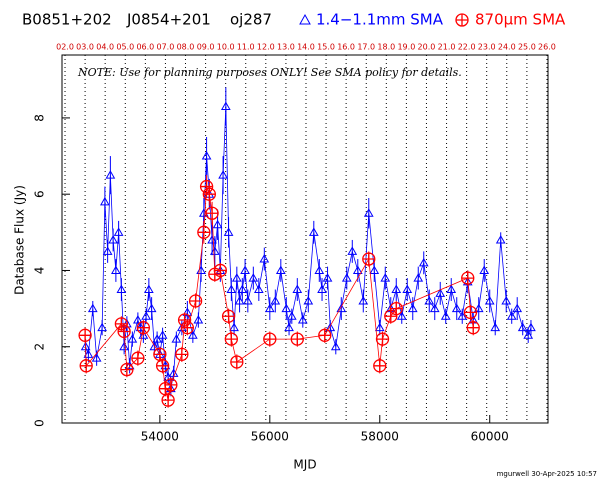 The height and width of the screenshot is (481, 601). What do you see at coordinates (40, 423) in the screenshot?
I see `y-tick-label: 0` at bounding box center [40, 423].